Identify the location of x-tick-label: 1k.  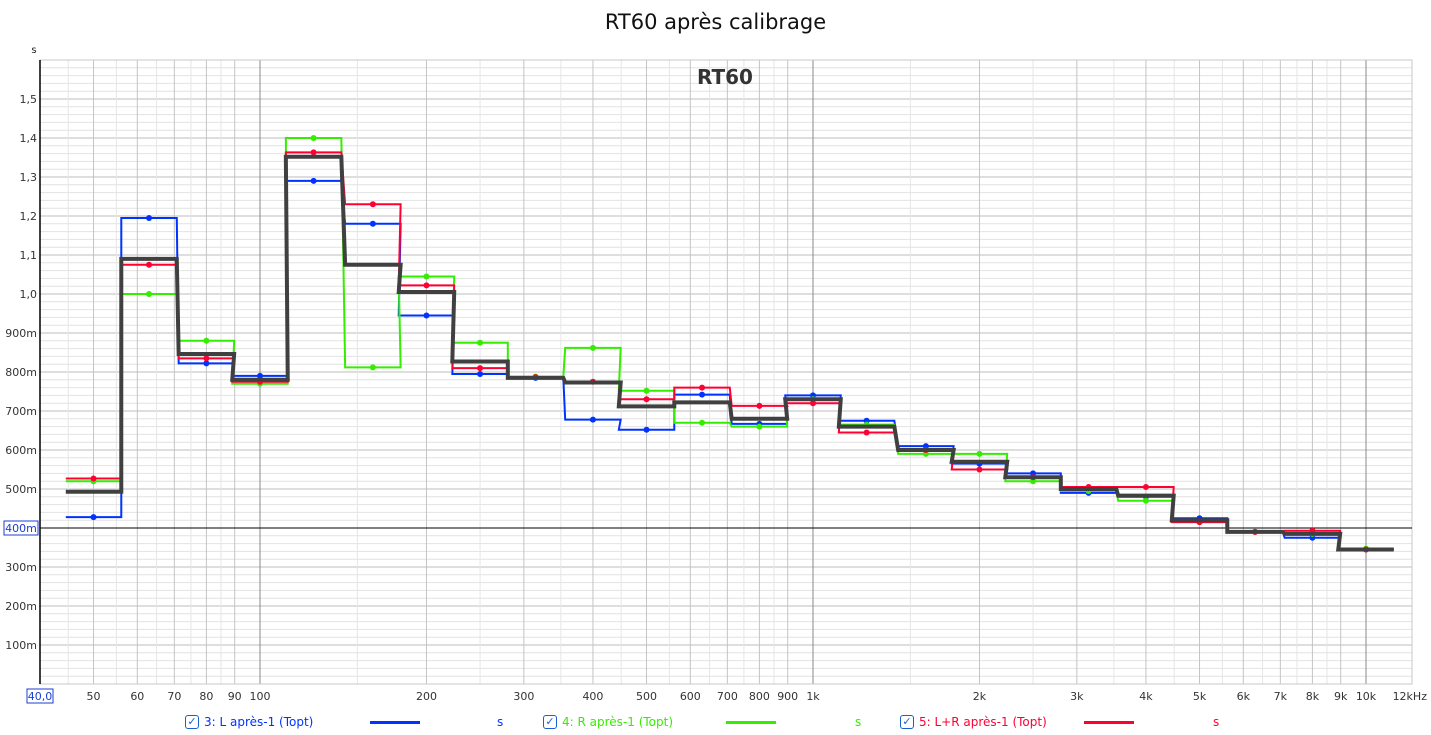
(813, 696).